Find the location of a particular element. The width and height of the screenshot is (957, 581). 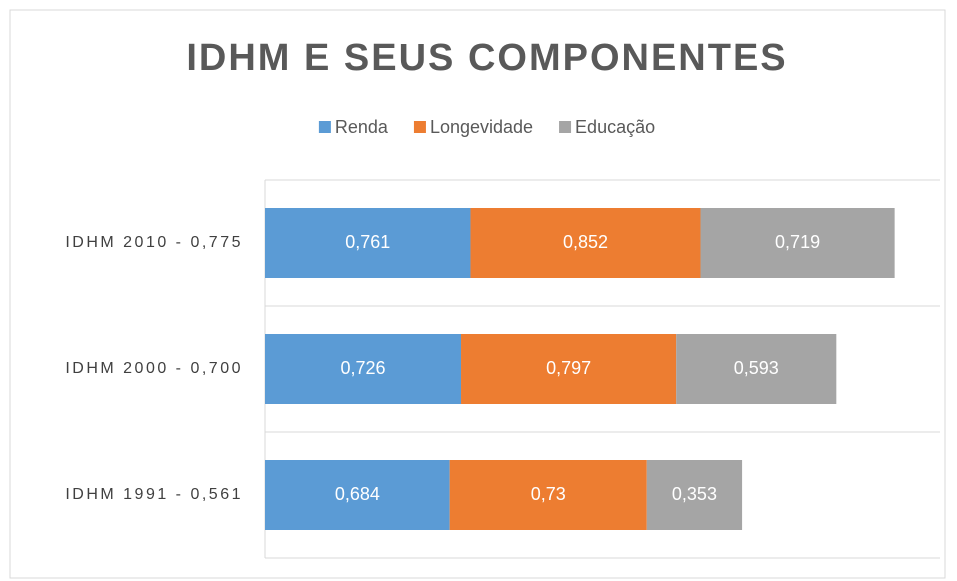

y-tick-label: IDHM 2000 - 0,700 is located at coordinates (154, 368).